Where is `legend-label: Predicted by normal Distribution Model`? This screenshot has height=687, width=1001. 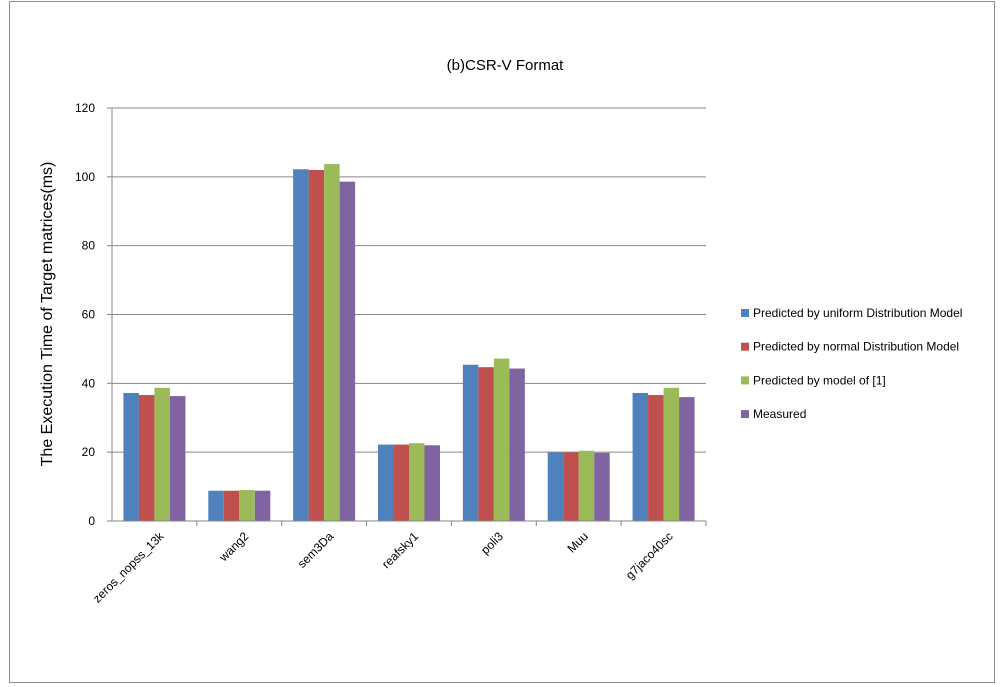
legend-label: Predicted by normal Distribution Model is located at coordinates (856, 347).